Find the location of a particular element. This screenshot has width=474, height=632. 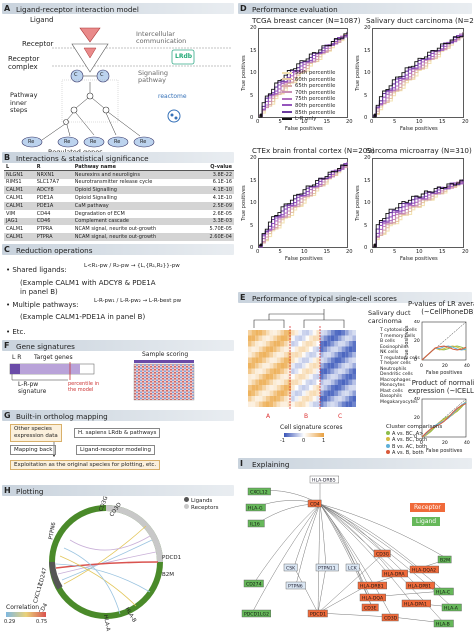

legend-dot is located at coordinates (388, 439).